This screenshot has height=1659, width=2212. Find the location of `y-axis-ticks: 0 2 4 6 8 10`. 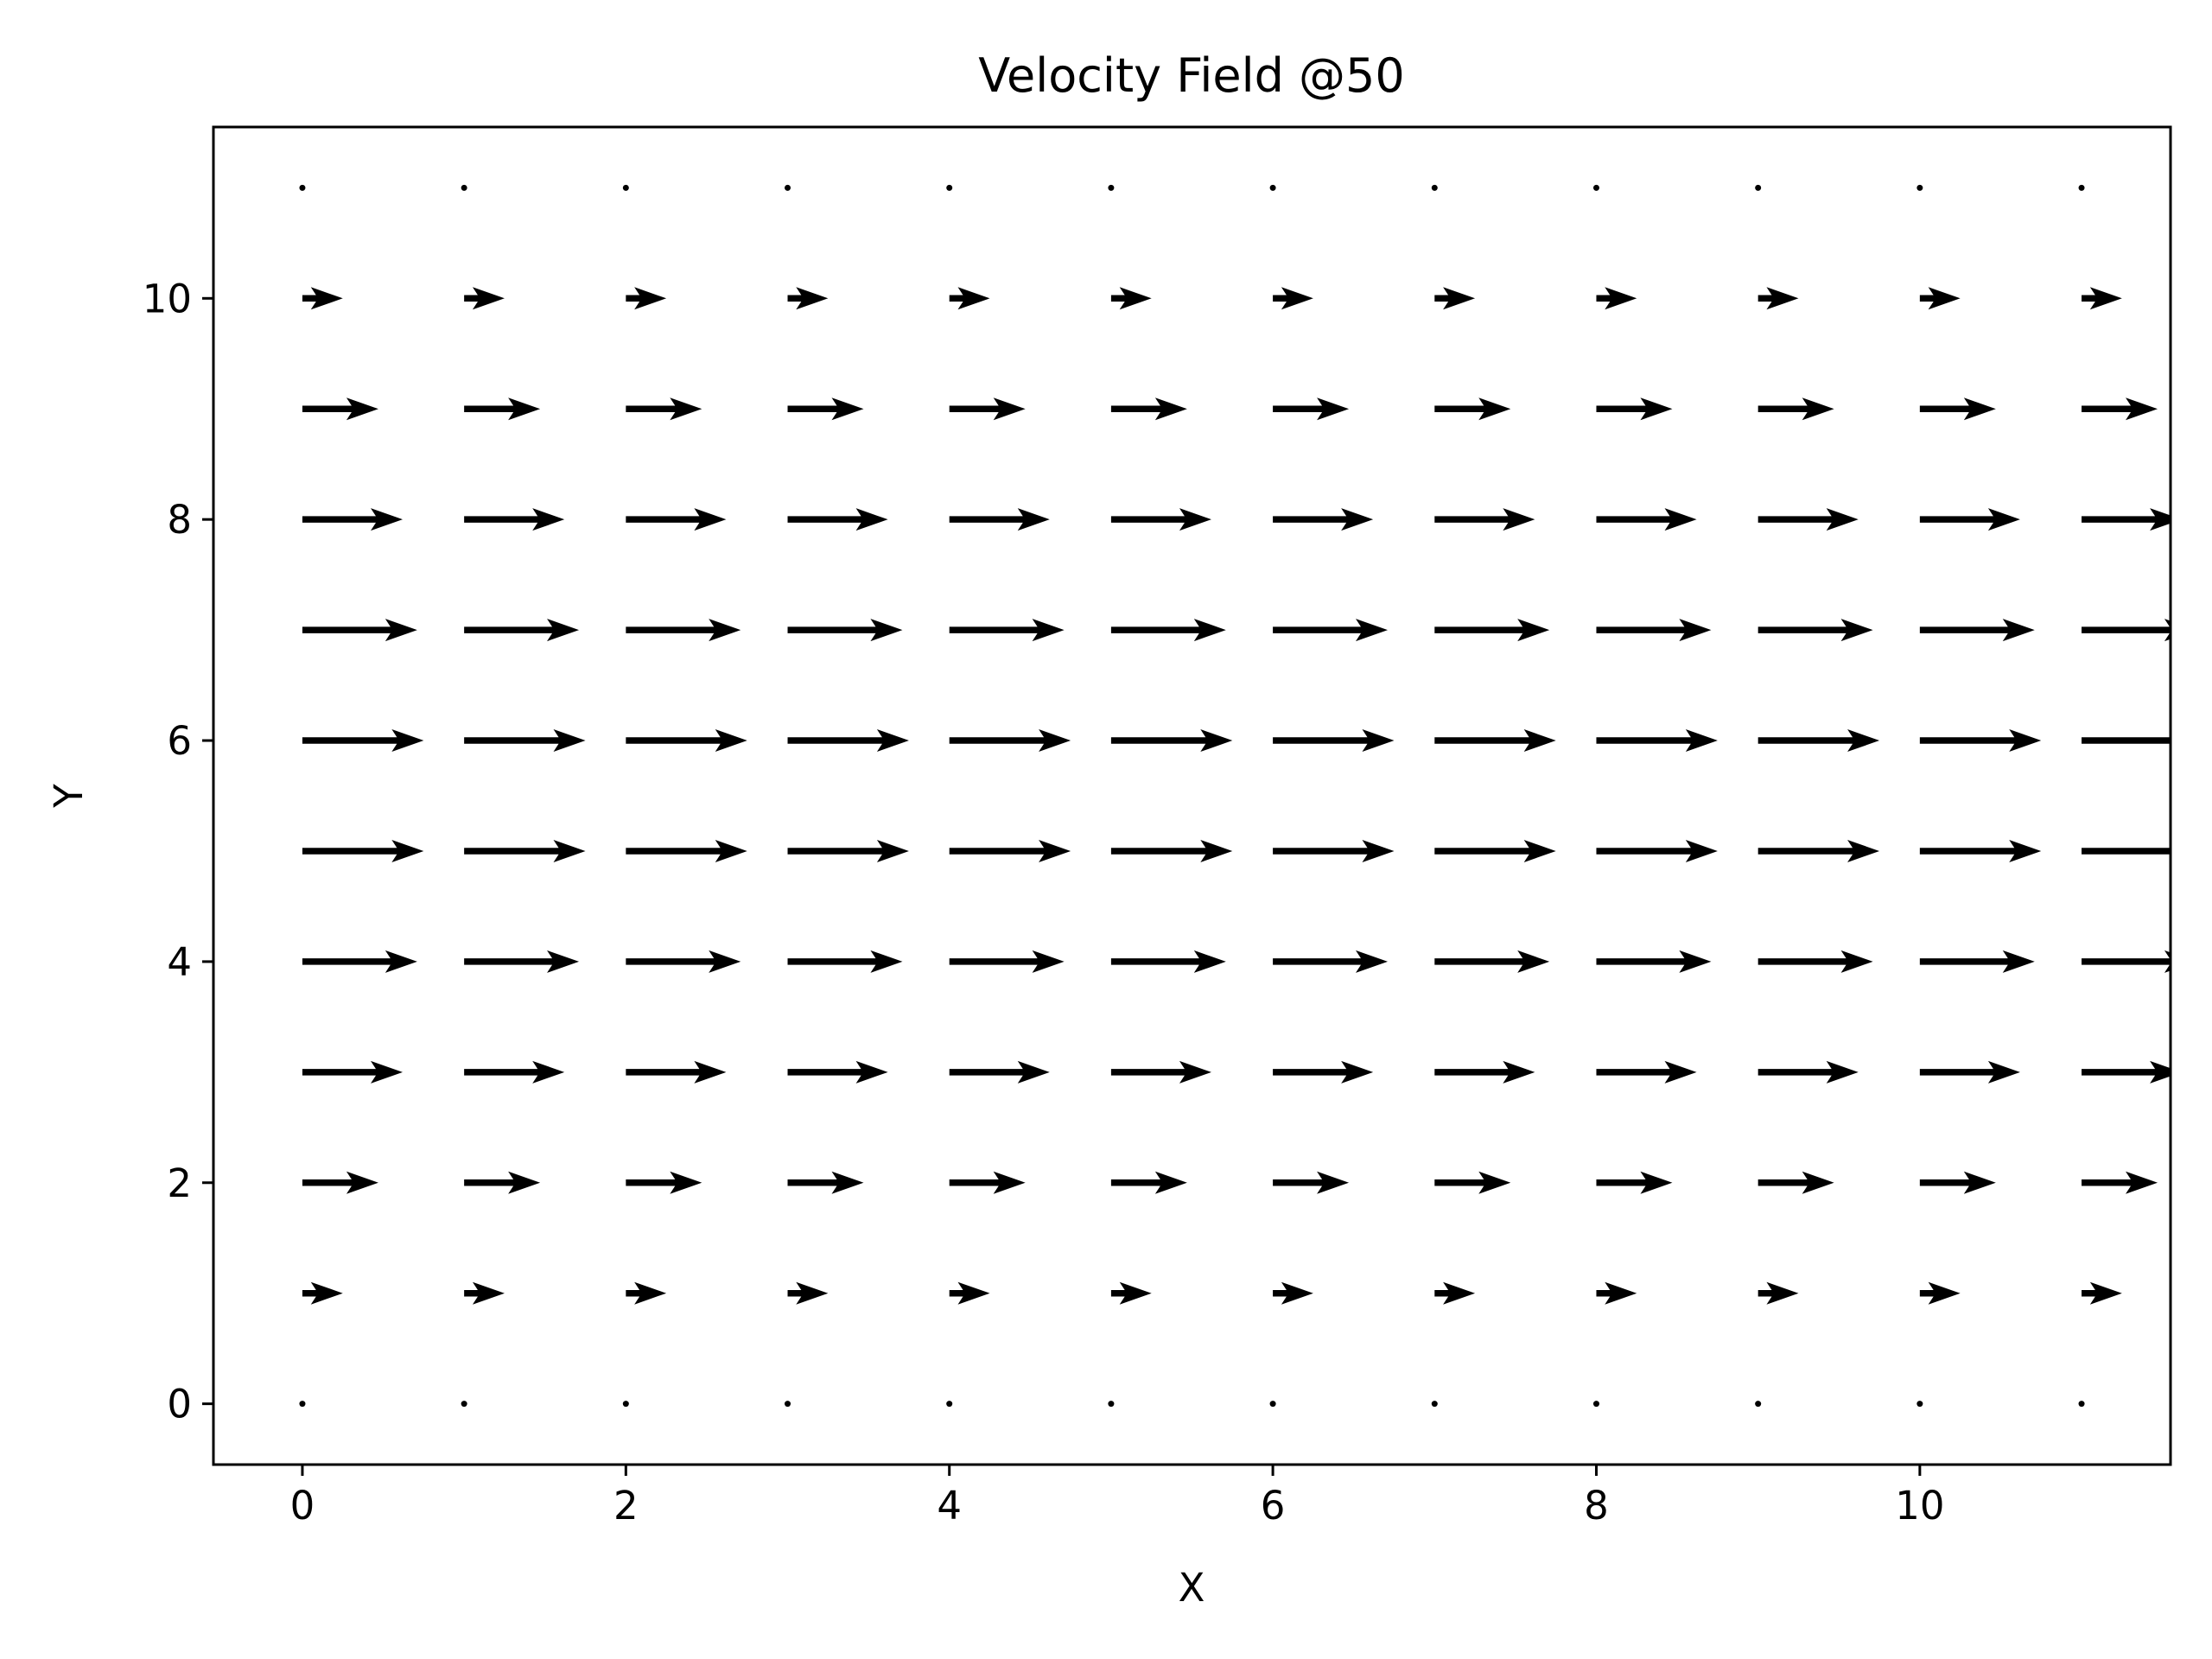

y-axis-ticks: 0 2 4 6 8 10 is located at coordinates (178, 851).